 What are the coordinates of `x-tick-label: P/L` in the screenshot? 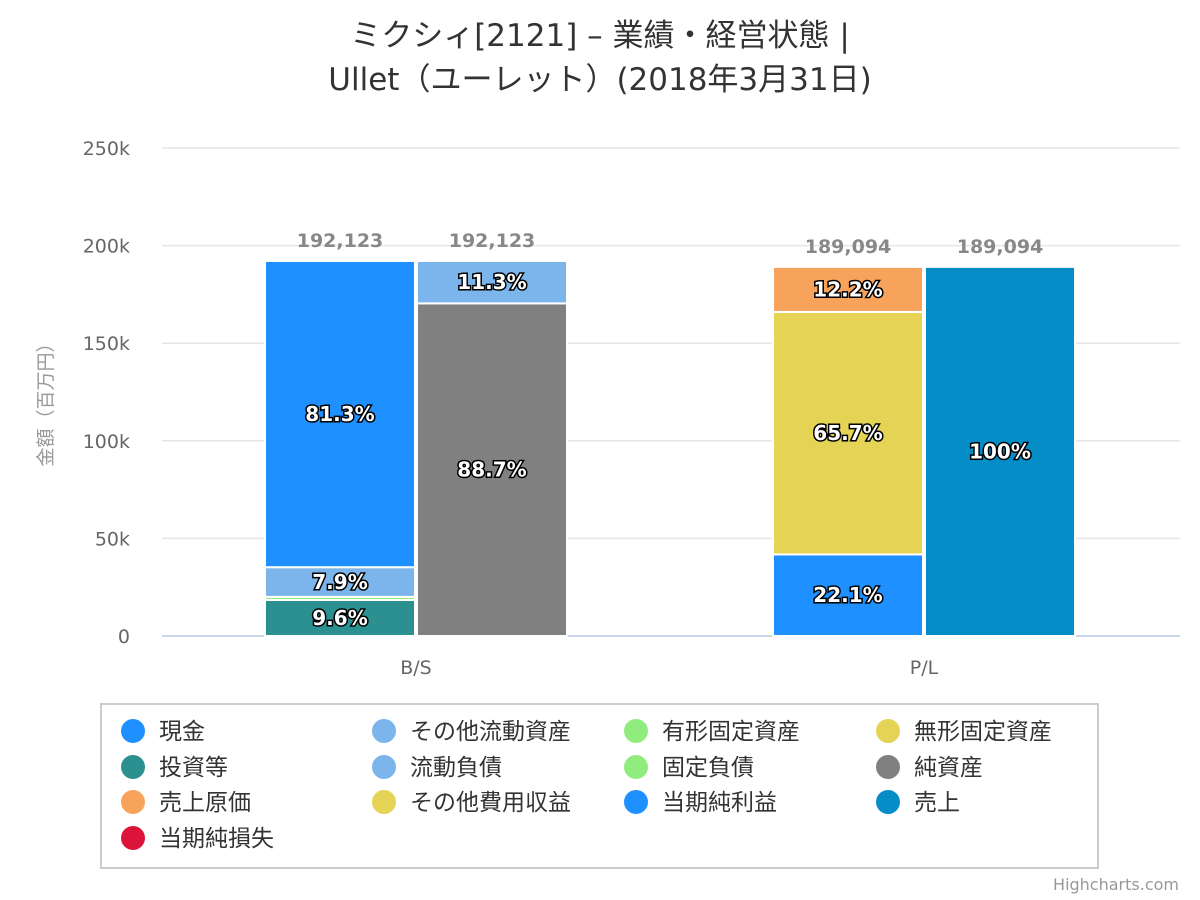 It's located at (924, 668).